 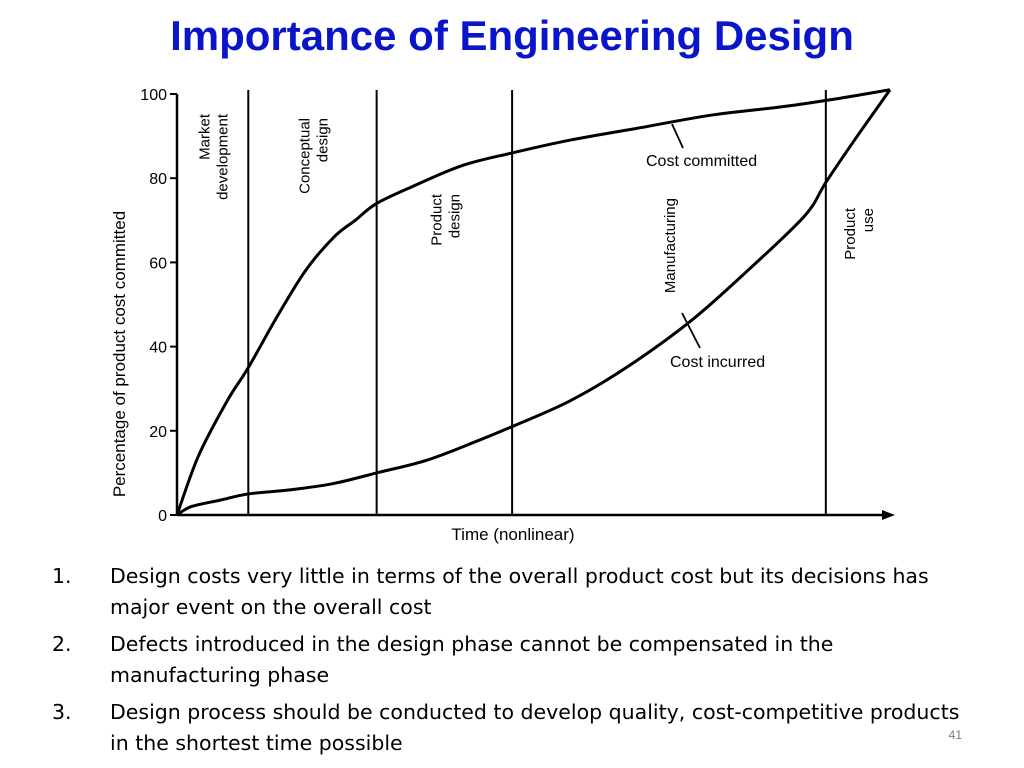 I want to click on y-ticks: 0 20 40 60 80 100, so click(x=158, y=306).